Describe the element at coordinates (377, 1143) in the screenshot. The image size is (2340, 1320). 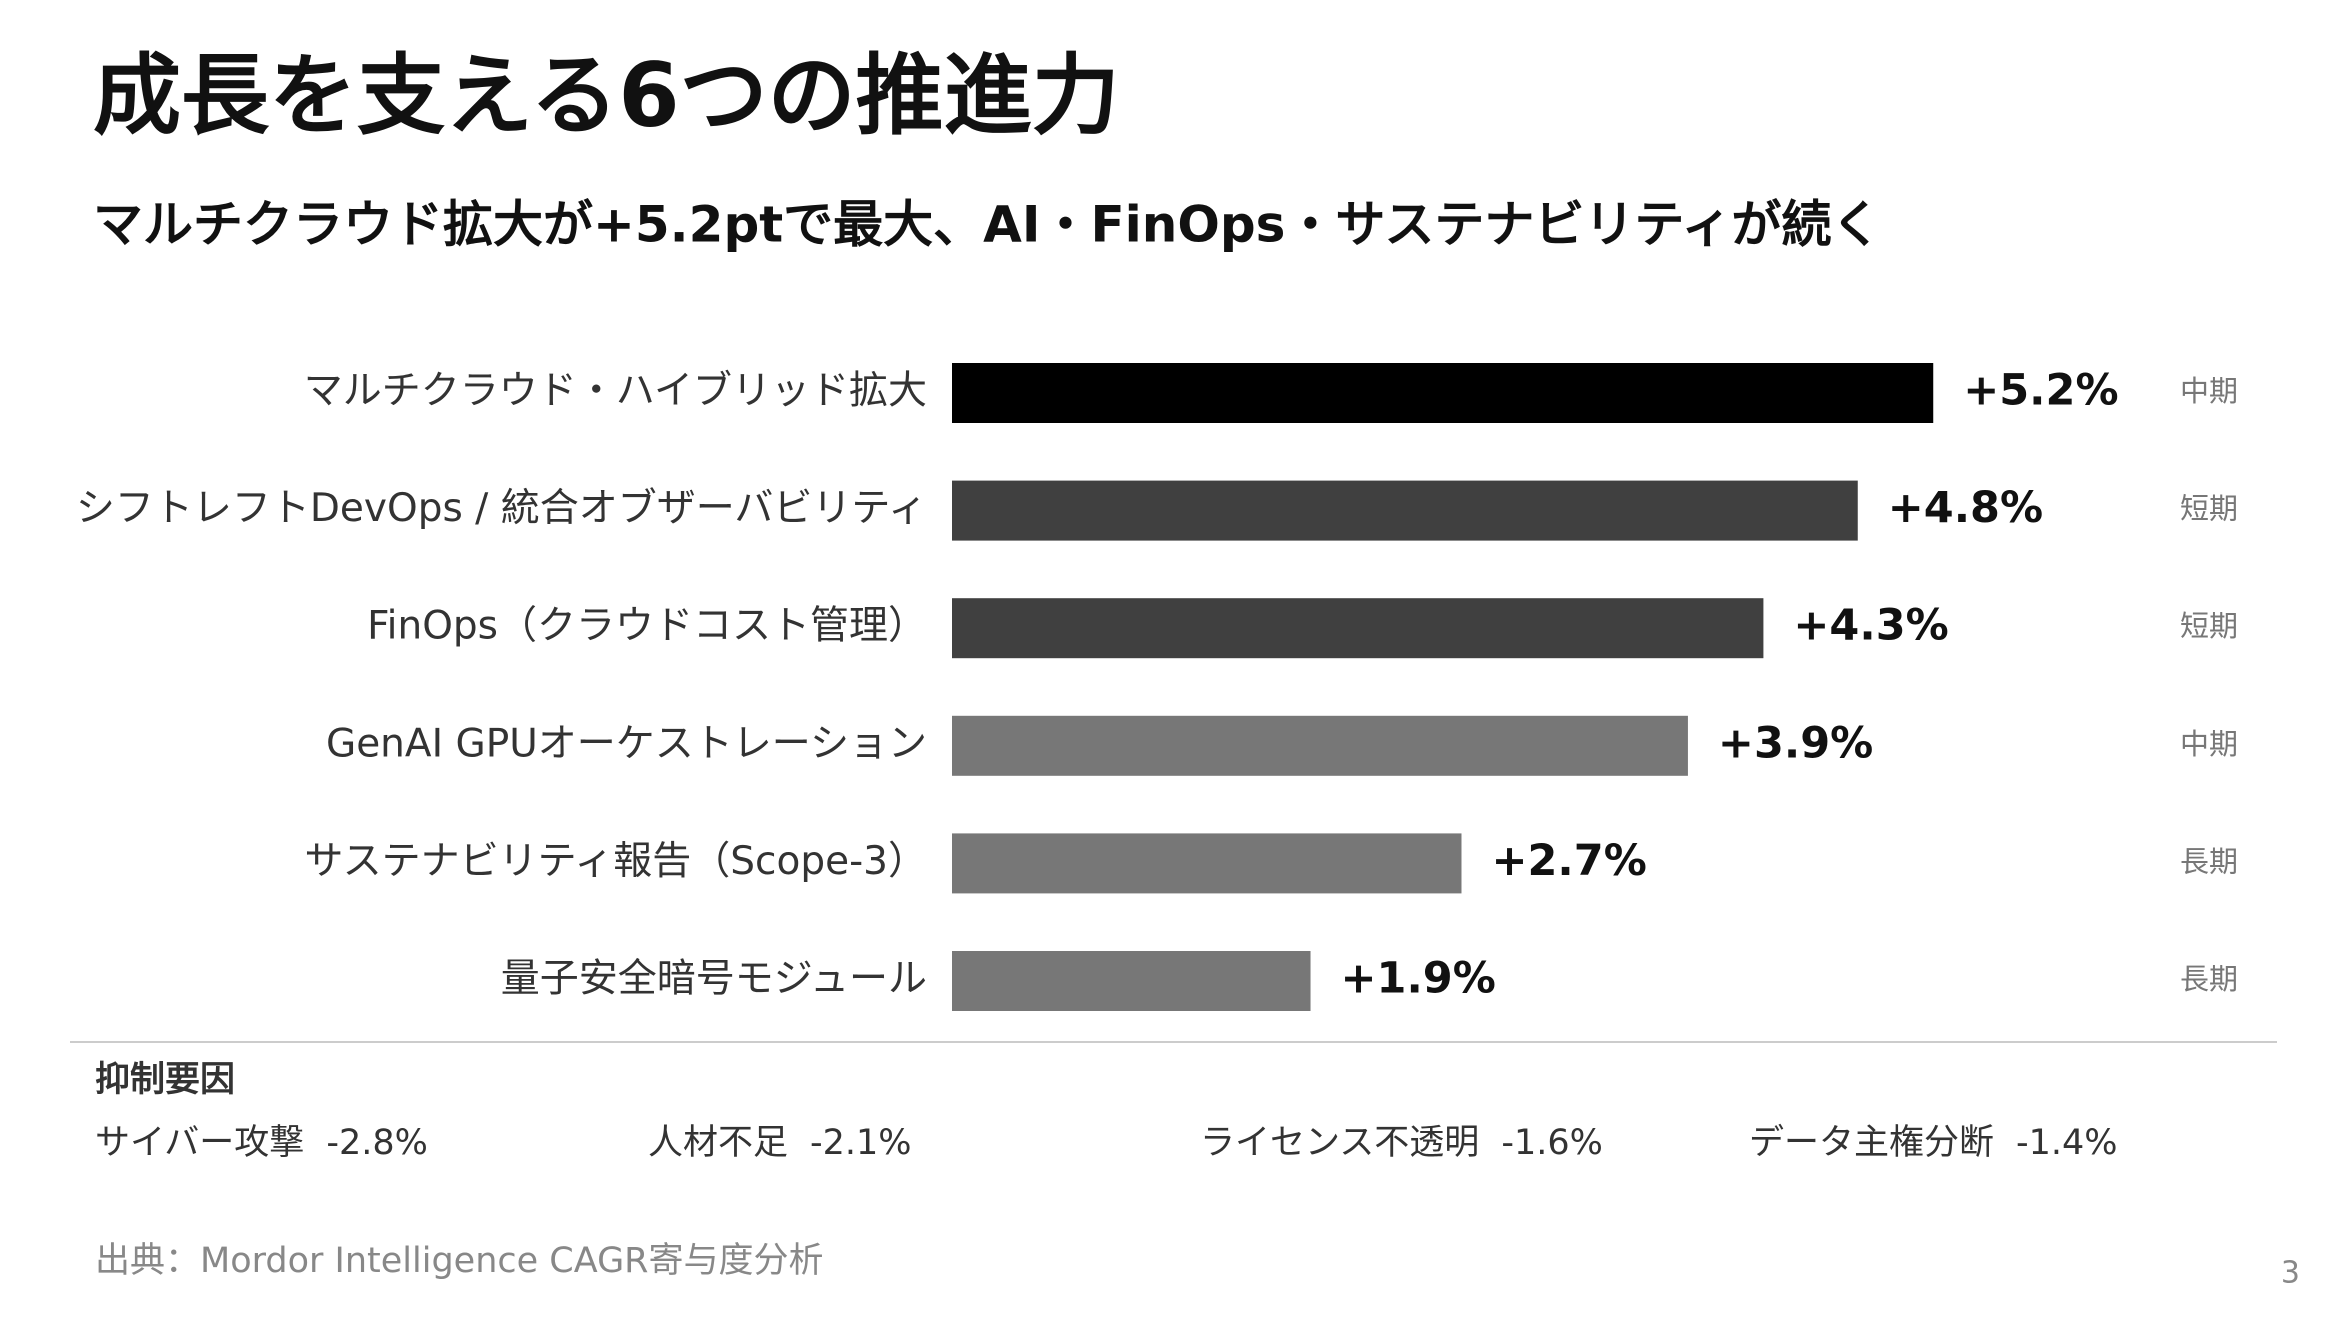
I see `restraint-value: -2.8%` at that location.